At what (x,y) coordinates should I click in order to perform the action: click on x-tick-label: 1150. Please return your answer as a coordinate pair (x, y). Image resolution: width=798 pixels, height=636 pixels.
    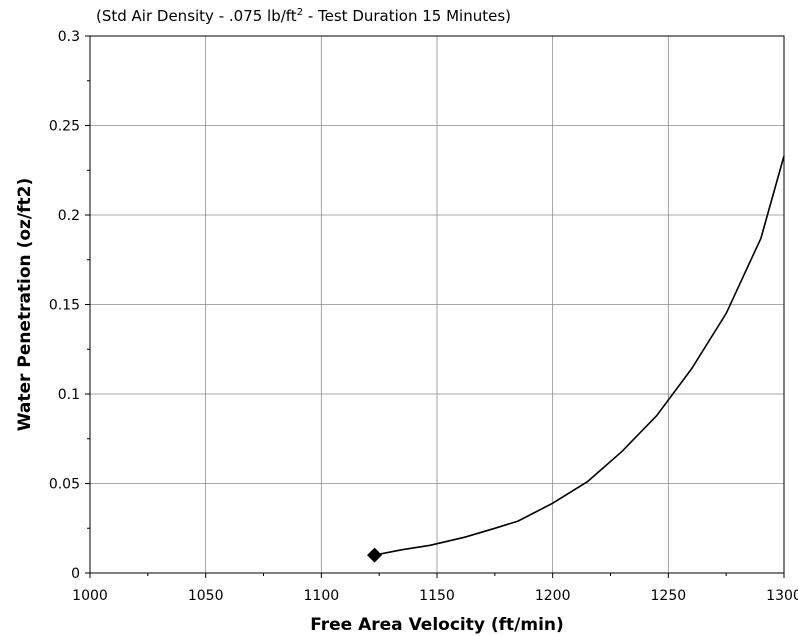
    Looking at the image, I should click on (437, 596).